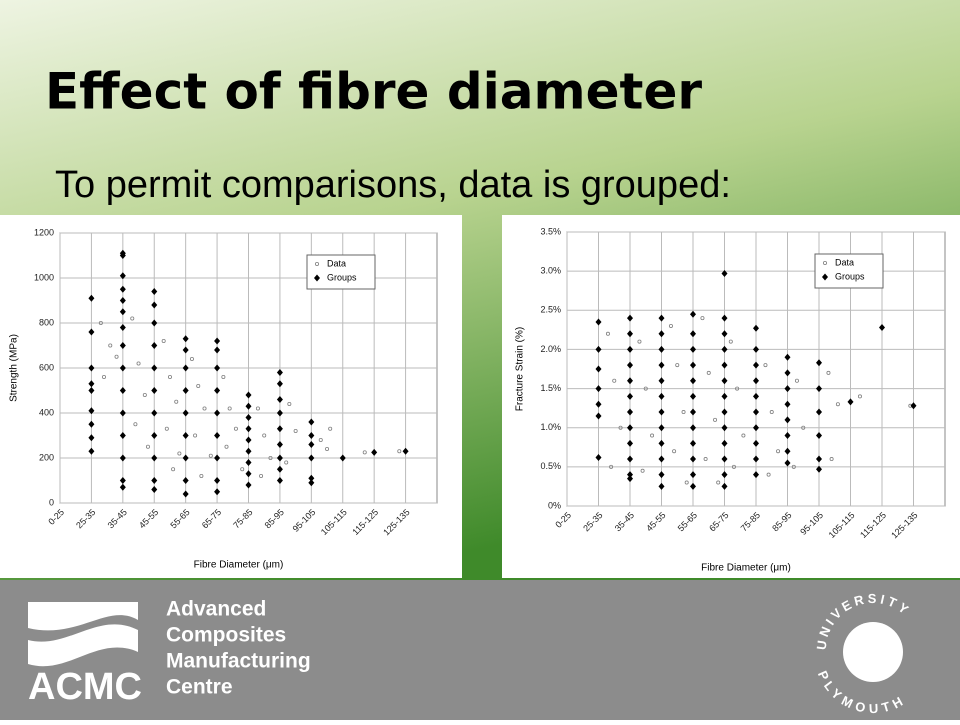 This screenshot has width=960, height=725. Describe the element at coordinates (44, 277) in the screenshot. I see `y-tick-label: 1000` at that location.